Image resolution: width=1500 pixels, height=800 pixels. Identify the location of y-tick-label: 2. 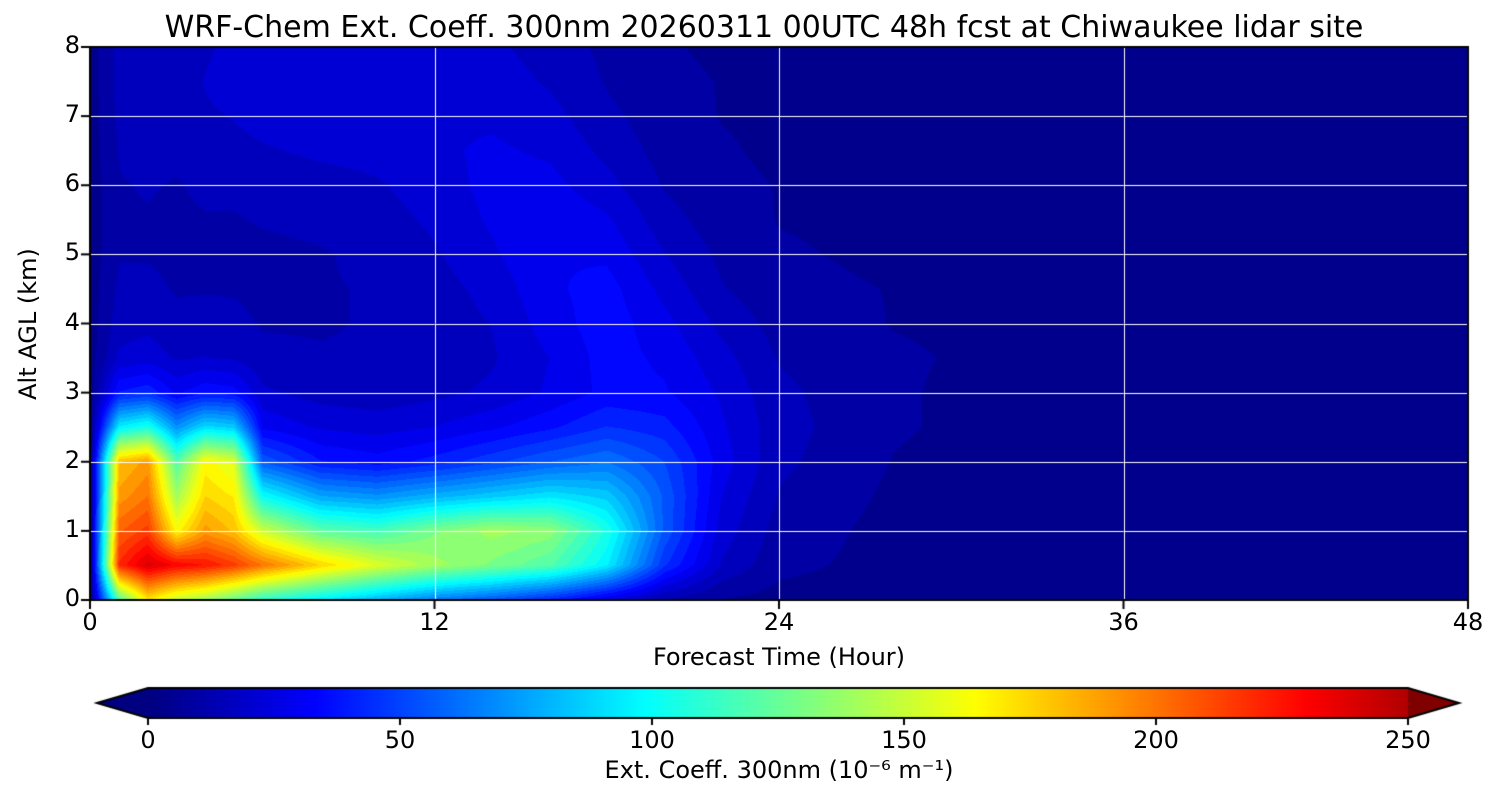
(72, 459).